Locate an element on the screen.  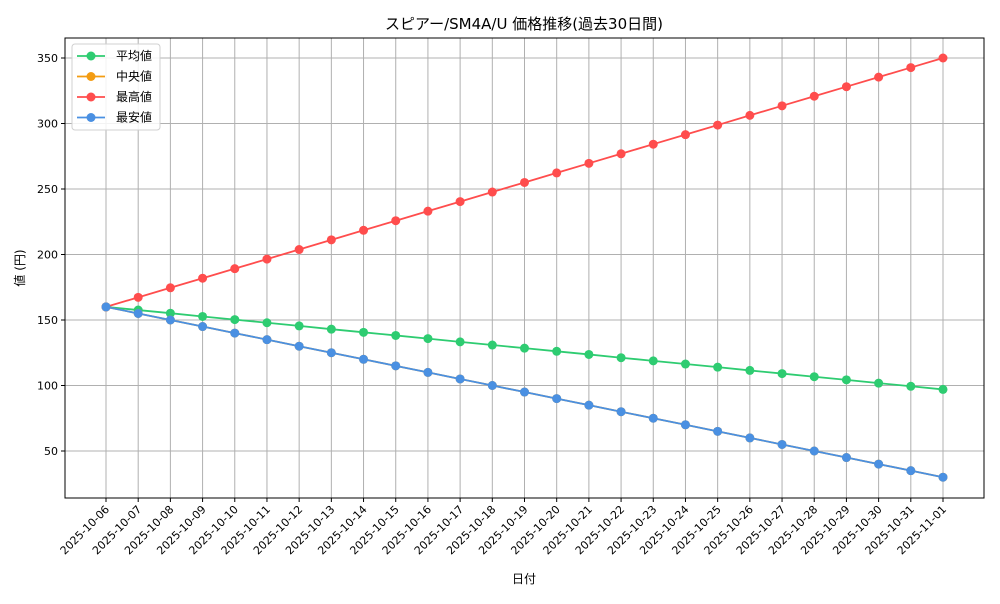
chart-title: スピアー/SM4A/U 価格推移(過去30日間) is located at coordinates (524, 24).